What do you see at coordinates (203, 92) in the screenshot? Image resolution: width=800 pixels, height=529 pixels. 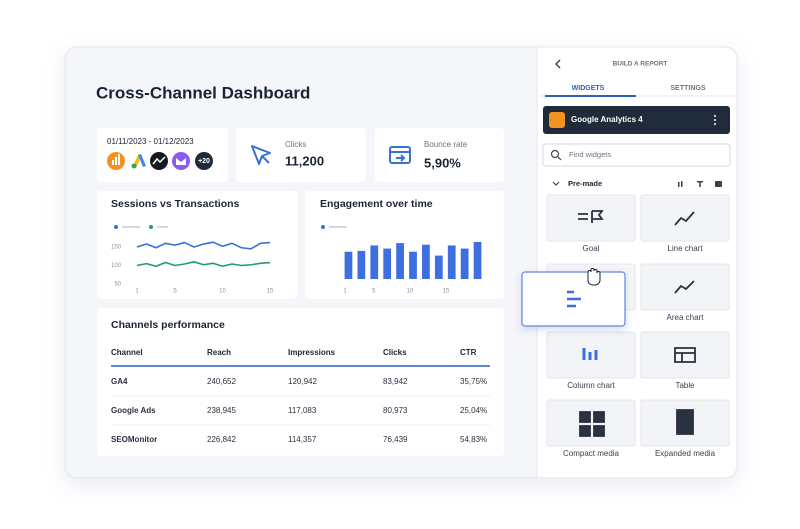 I see `dashboard-title: Cross-Channel Dashboard` at bounding box center [203, 92].